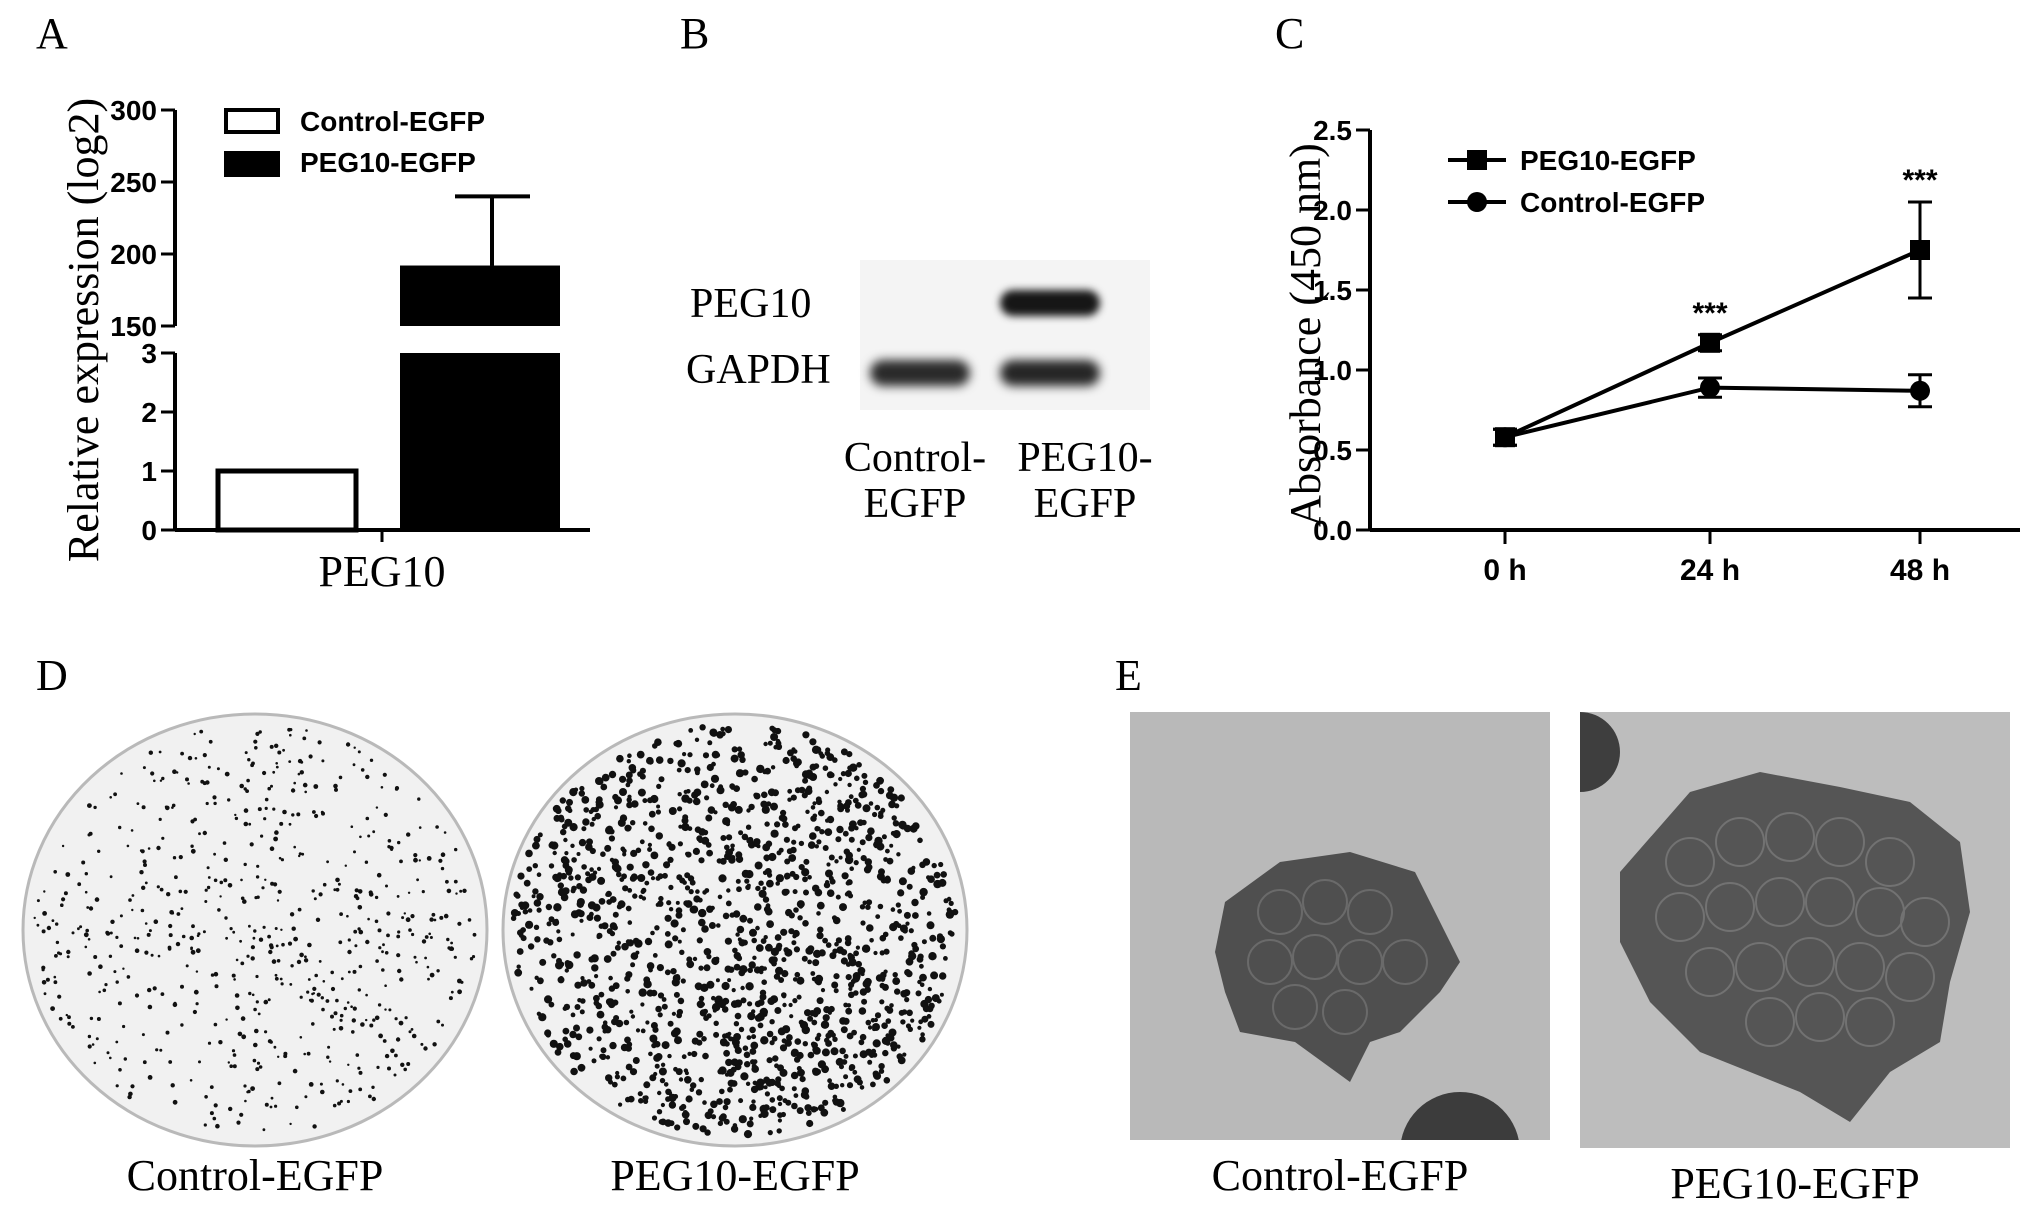 The height and width of the screenshot is (1213, 2031). Describe the element at coordinates (1600, 752) in the screenshot. I see `corner-cluster` at that location.